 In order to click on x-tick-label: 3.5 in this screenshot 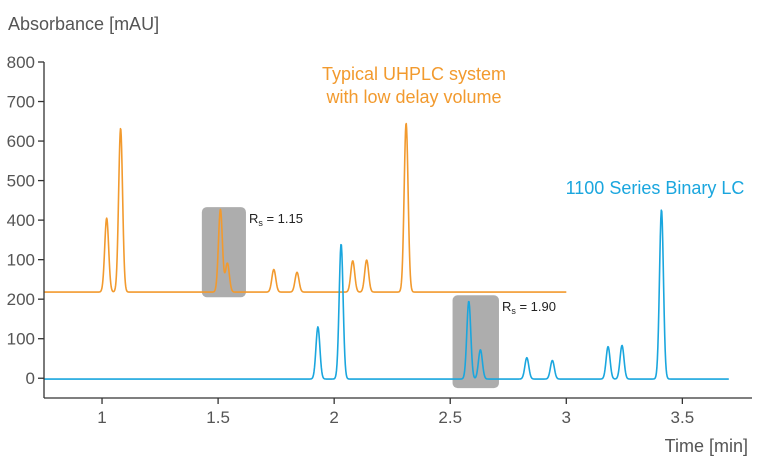, I will do `click(683, 417)`.